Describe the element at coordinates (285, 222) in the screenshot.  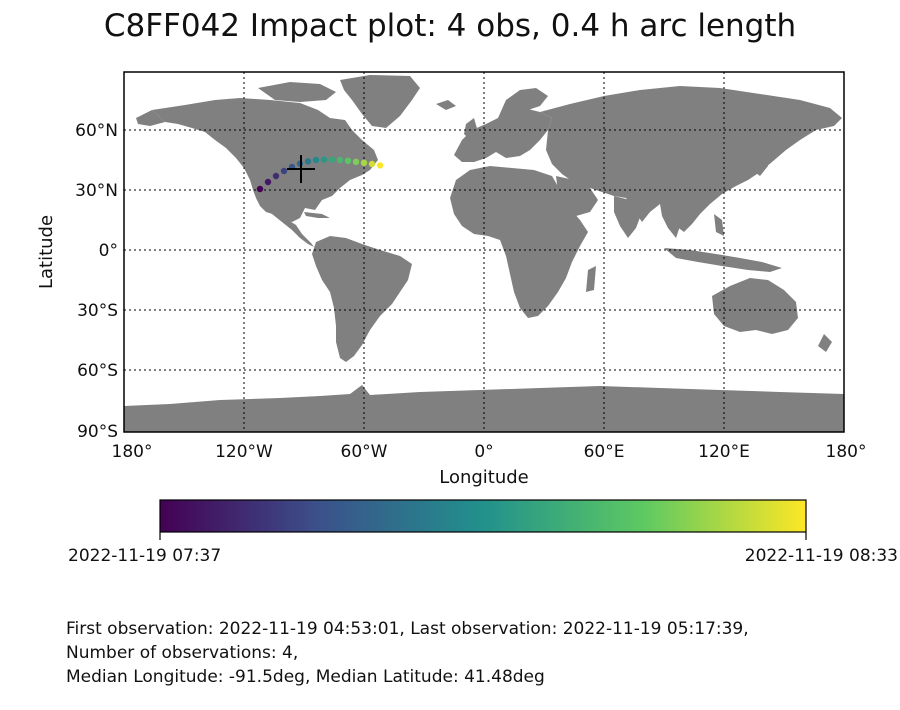
I see `land-central-america` at that location.